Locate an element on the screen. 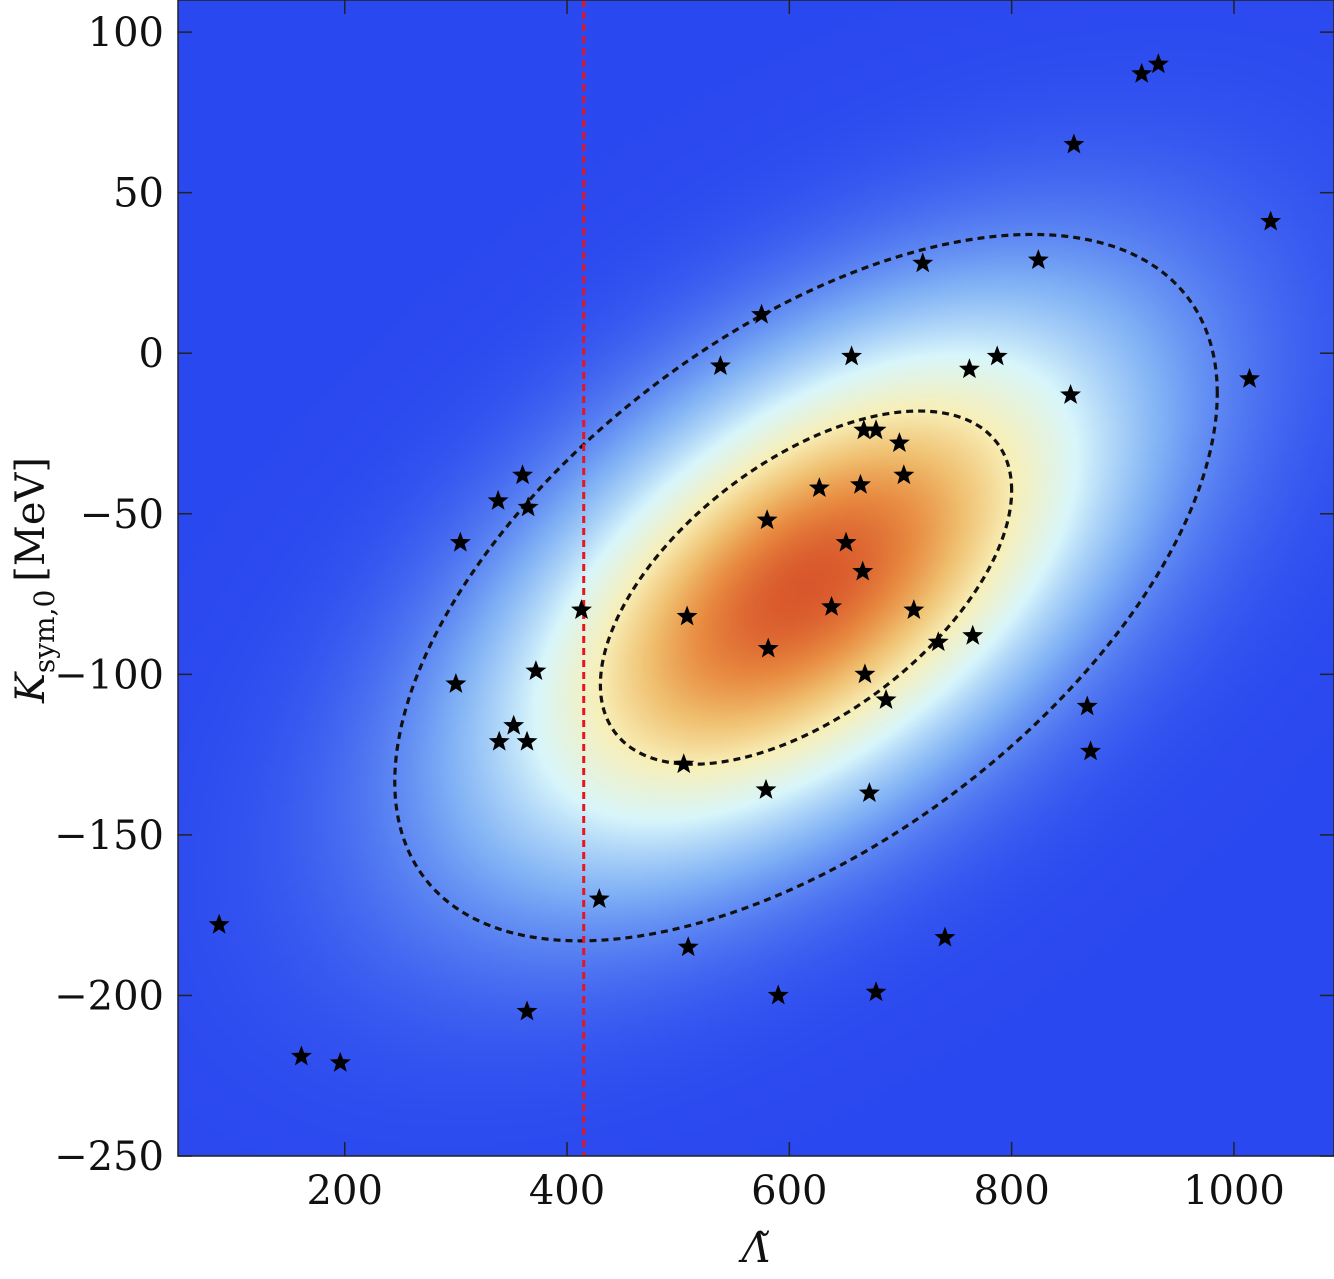 This screenshot has height=1279, width=1334. y-tick-label: −100 is located at coordinates (109, 675).